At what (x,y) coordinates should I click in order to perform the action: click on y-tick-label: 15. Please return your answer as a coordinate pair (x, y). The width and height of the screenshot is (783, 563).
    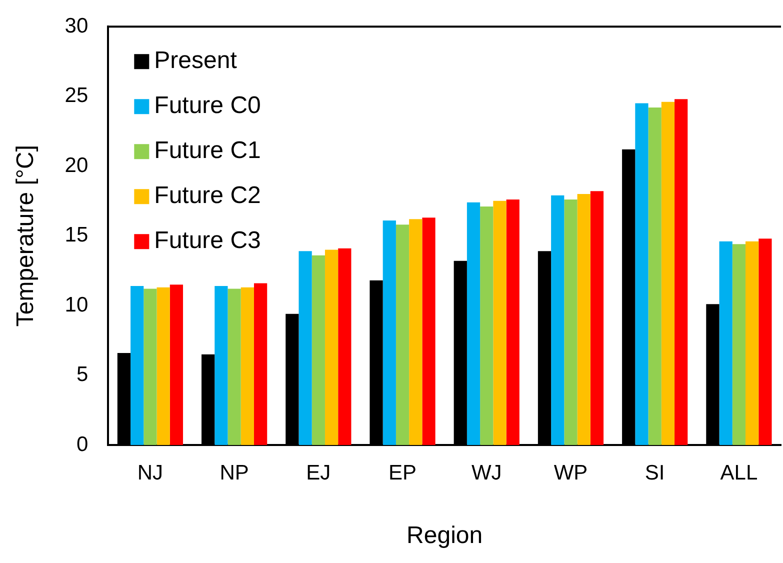
    Looking at the image, I should click on (76, 235).